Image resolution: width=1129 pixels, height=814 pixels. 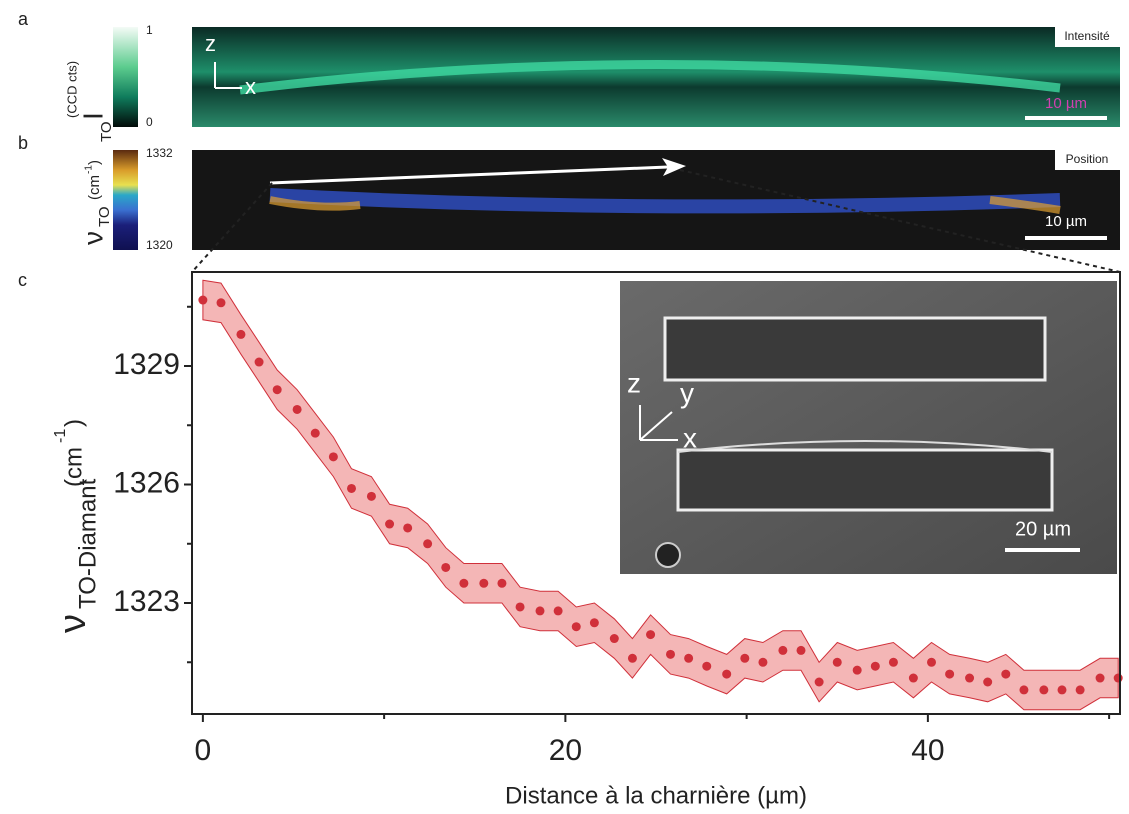 What do you see at coordinates (89, 101) in the screenshot?
I see `axis-label: I TO (CCD cts)` at bounding box center [89, 101].